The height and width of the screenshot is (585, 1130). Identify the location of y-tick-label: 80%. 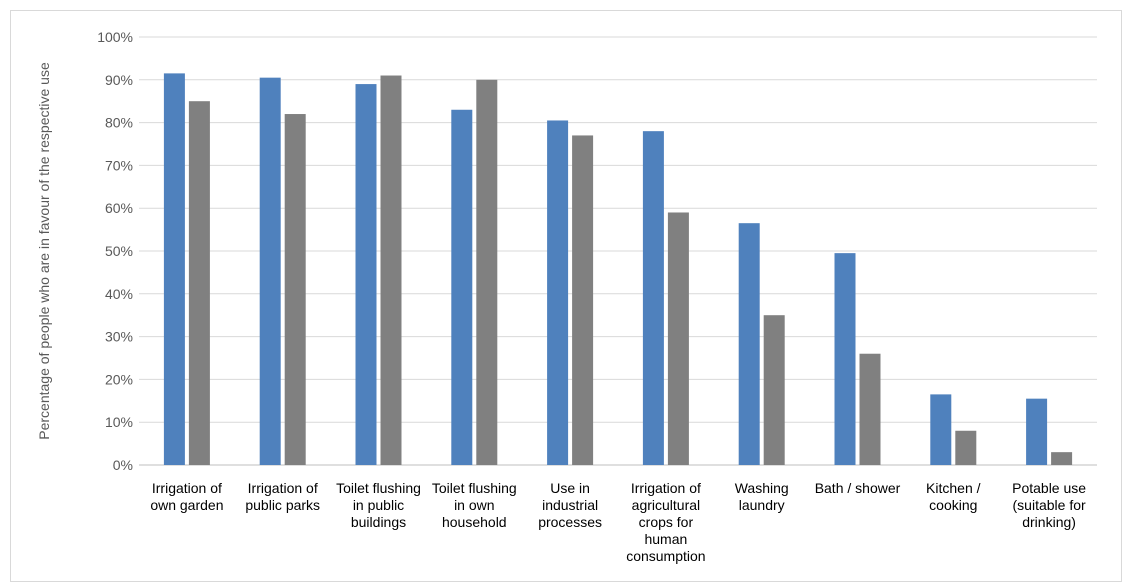
(119, 123).